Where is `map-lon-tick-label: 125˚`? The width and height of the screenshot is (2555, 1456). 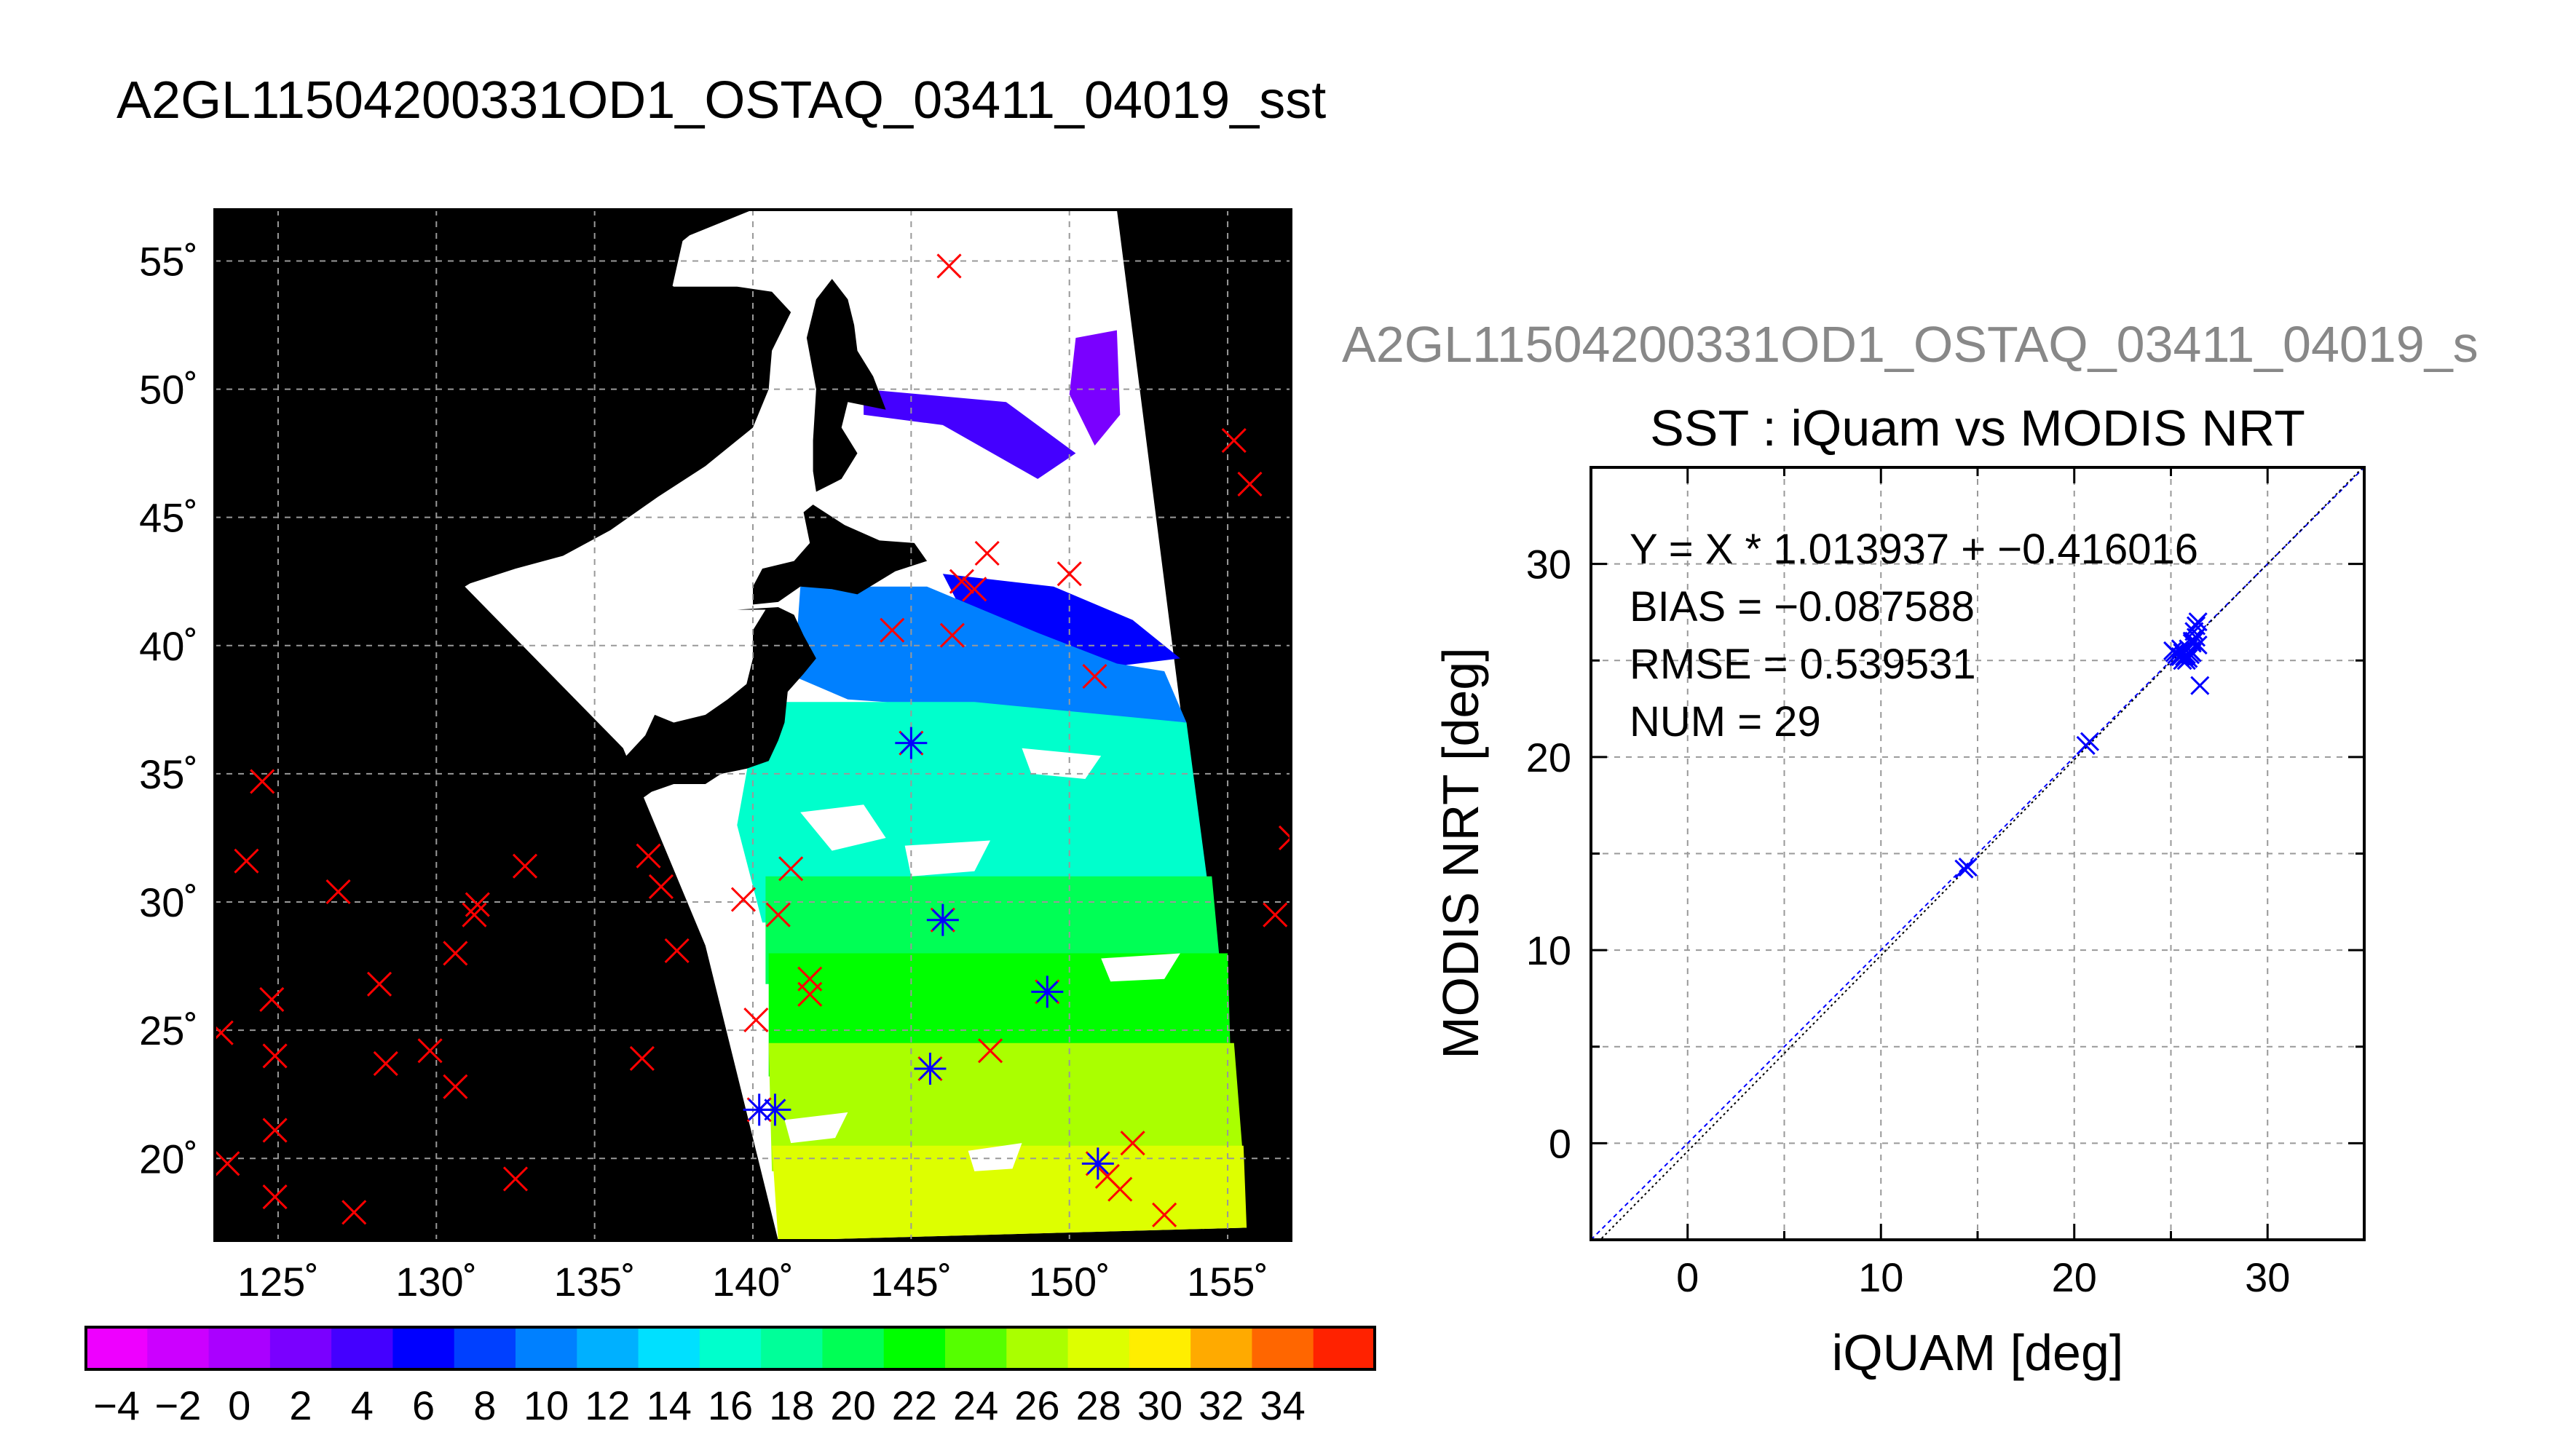 map-lon-tick-label: 125˚ is located at coordinates (278, 1282).